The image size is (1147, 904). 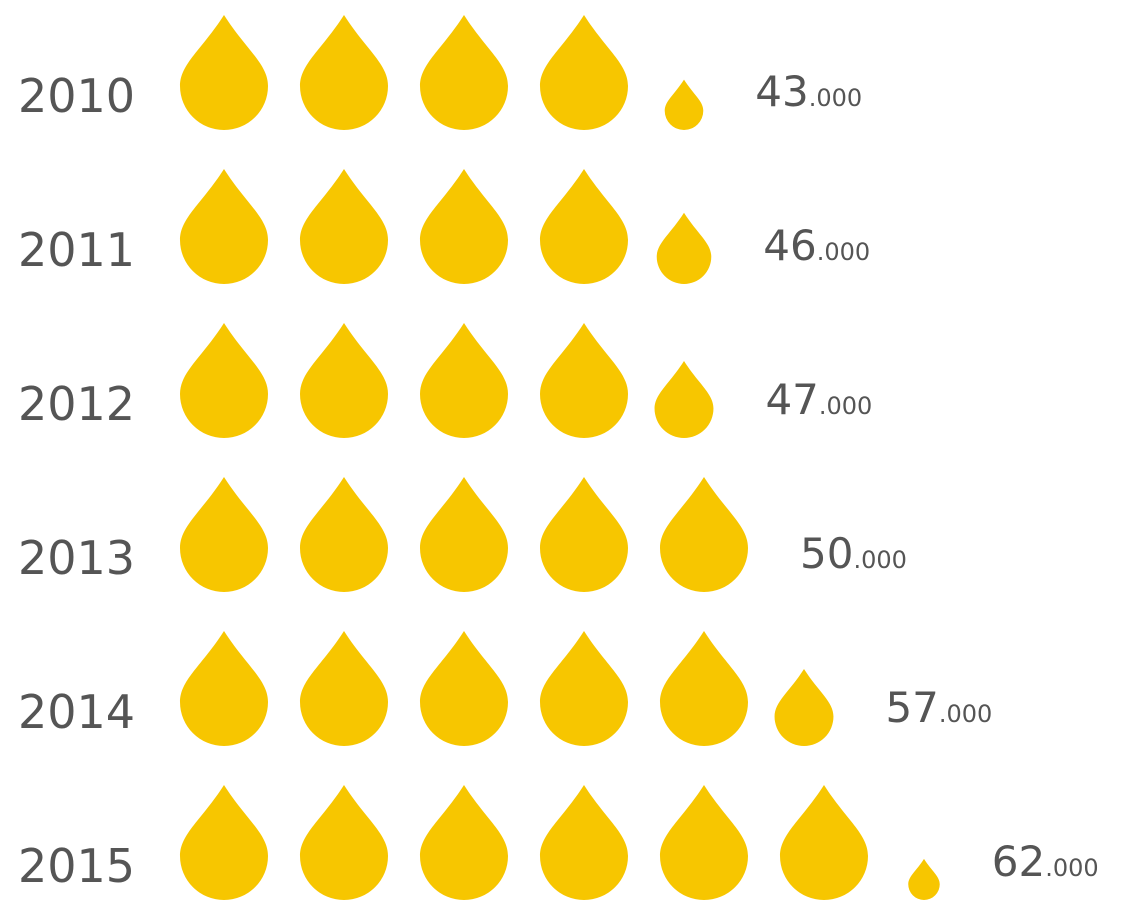 I want to click on value-label: 50.000, so click(x=853, y=553).